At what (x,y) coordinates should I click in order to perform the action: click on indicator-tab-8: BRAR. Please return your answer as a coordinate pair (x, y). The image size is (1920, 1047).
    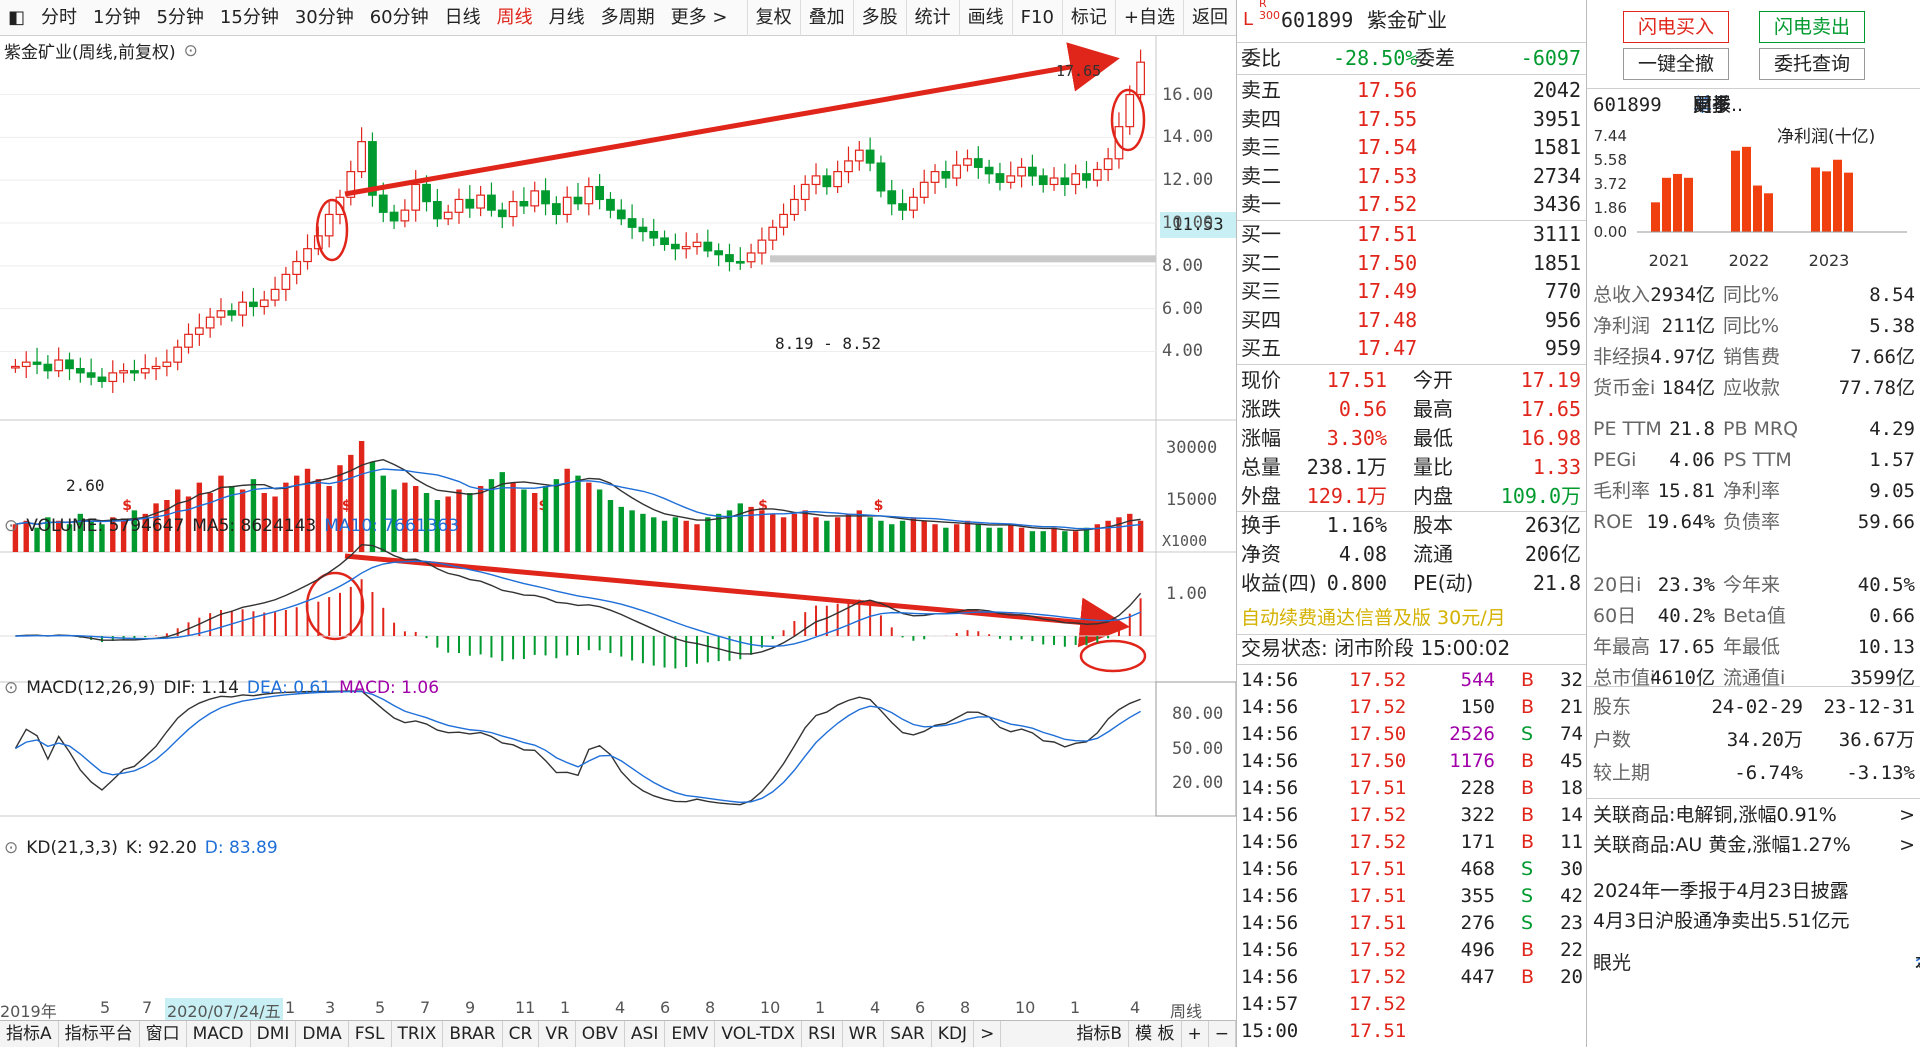
    Looking at the image, I should click on (473, 1034).